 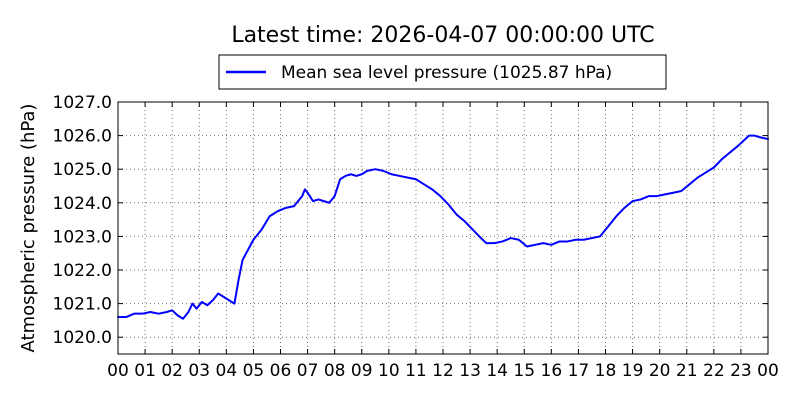 I want to click on y-tick-label: 1027.0, so click(x=82, y=103).